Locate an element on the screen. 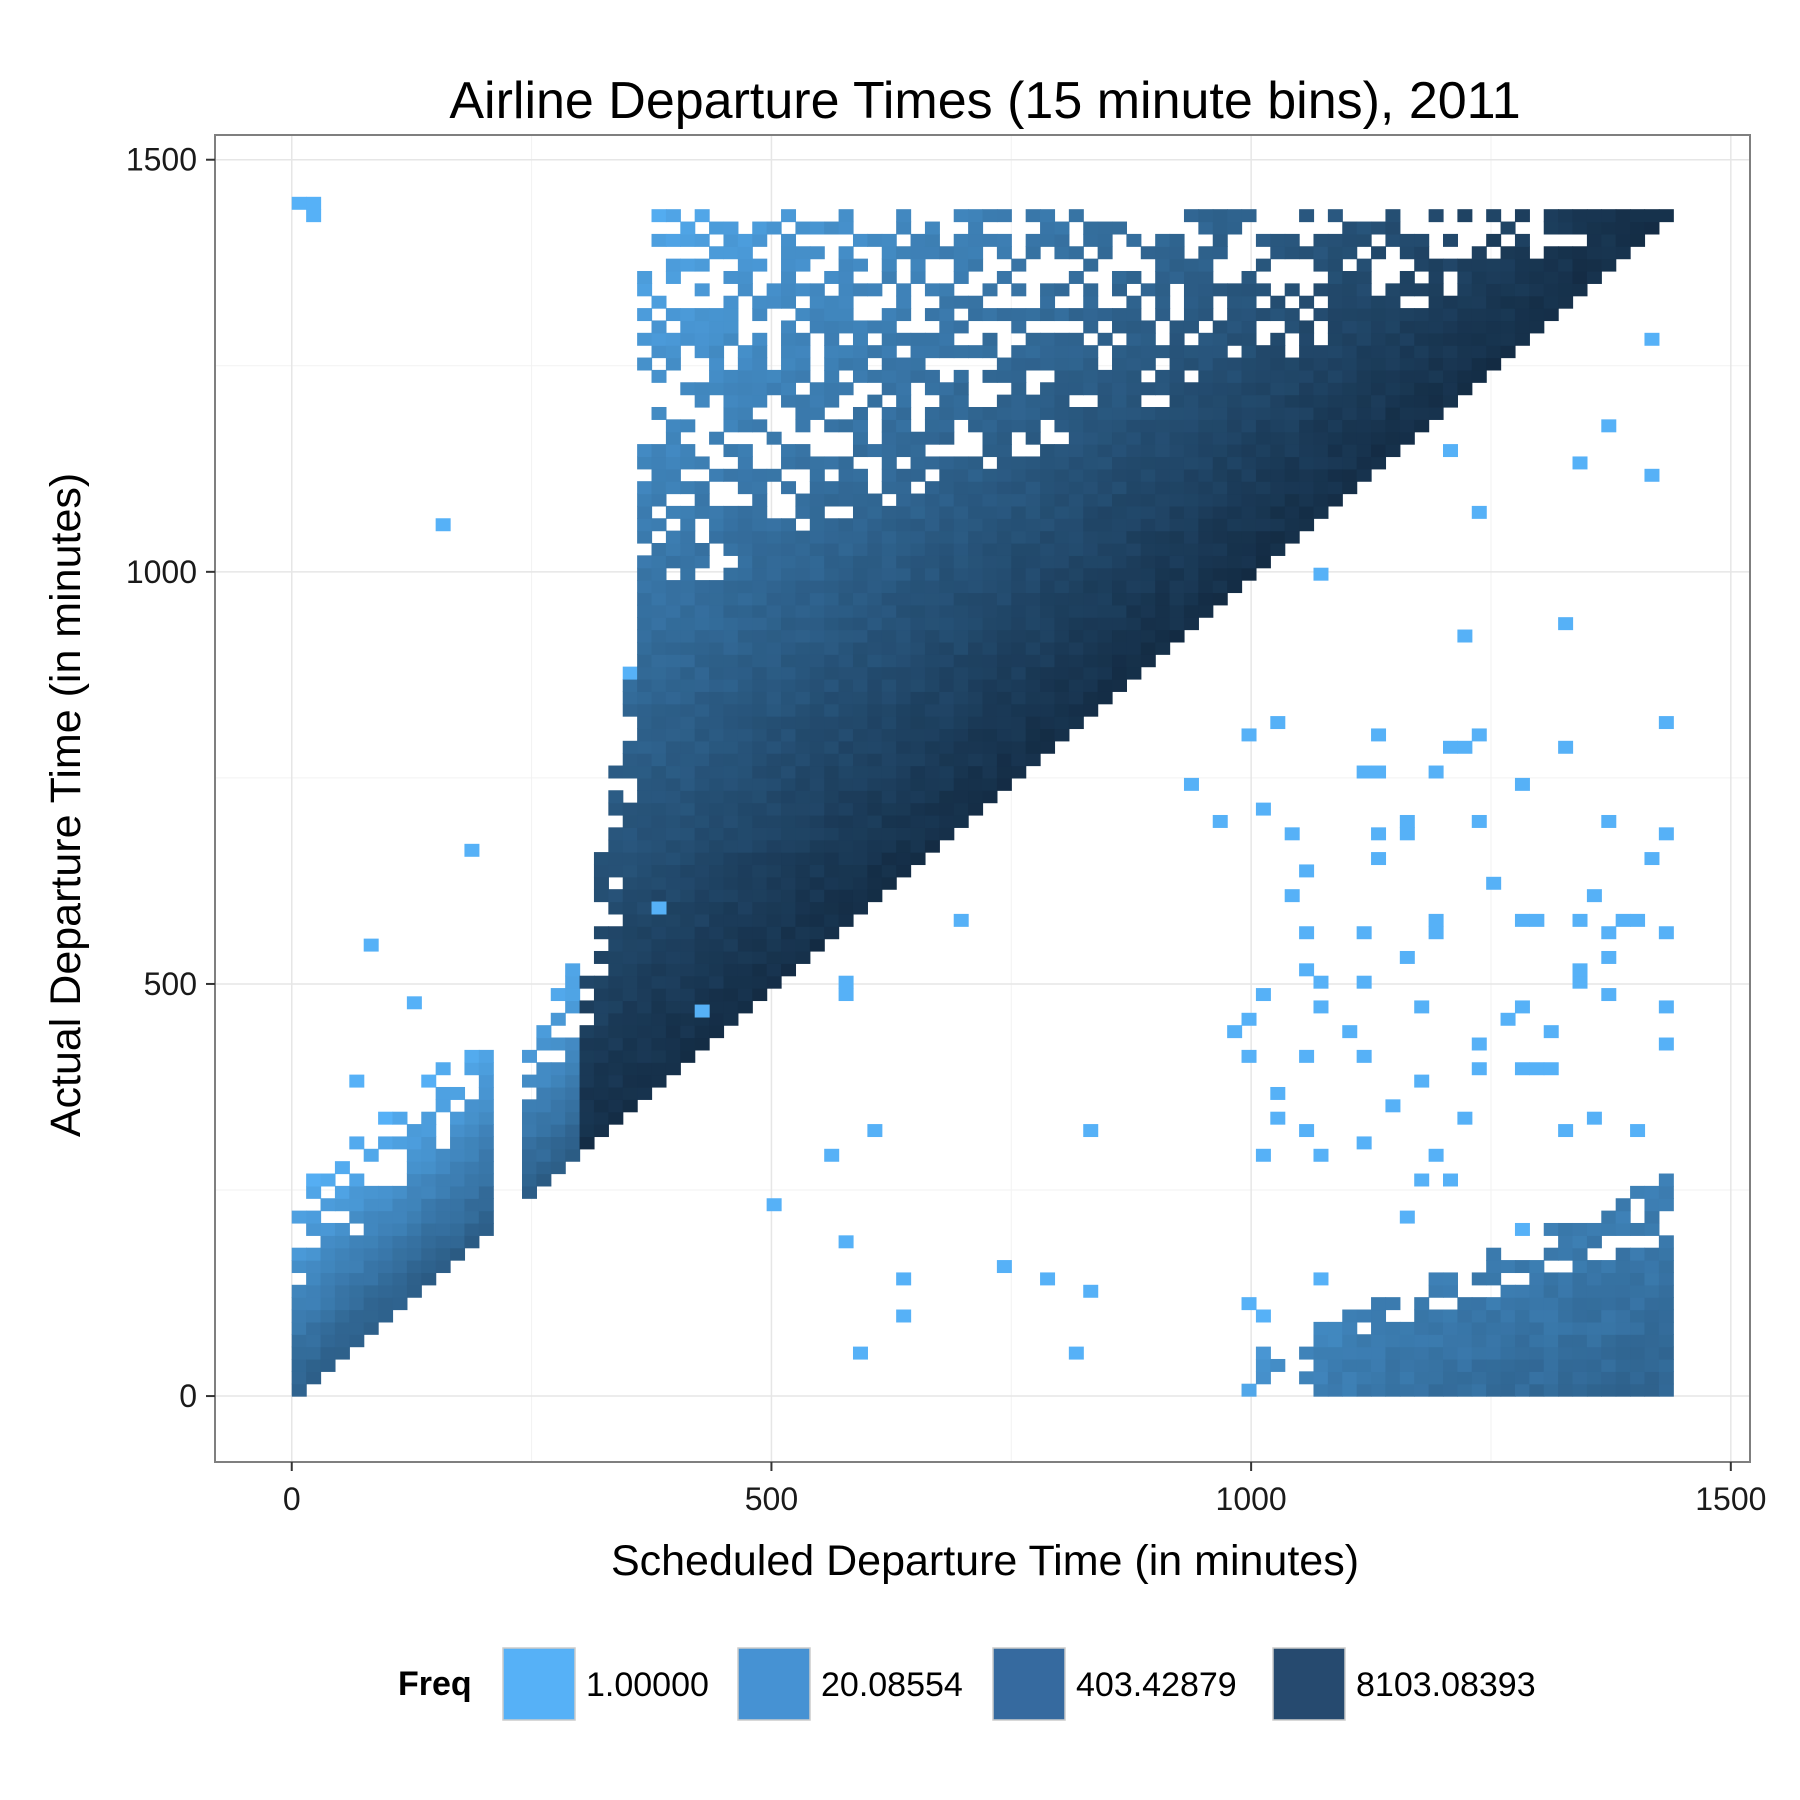 The image size is (1800, 1800). x-tick-label: 0 is located at coordinates (292, 1499).